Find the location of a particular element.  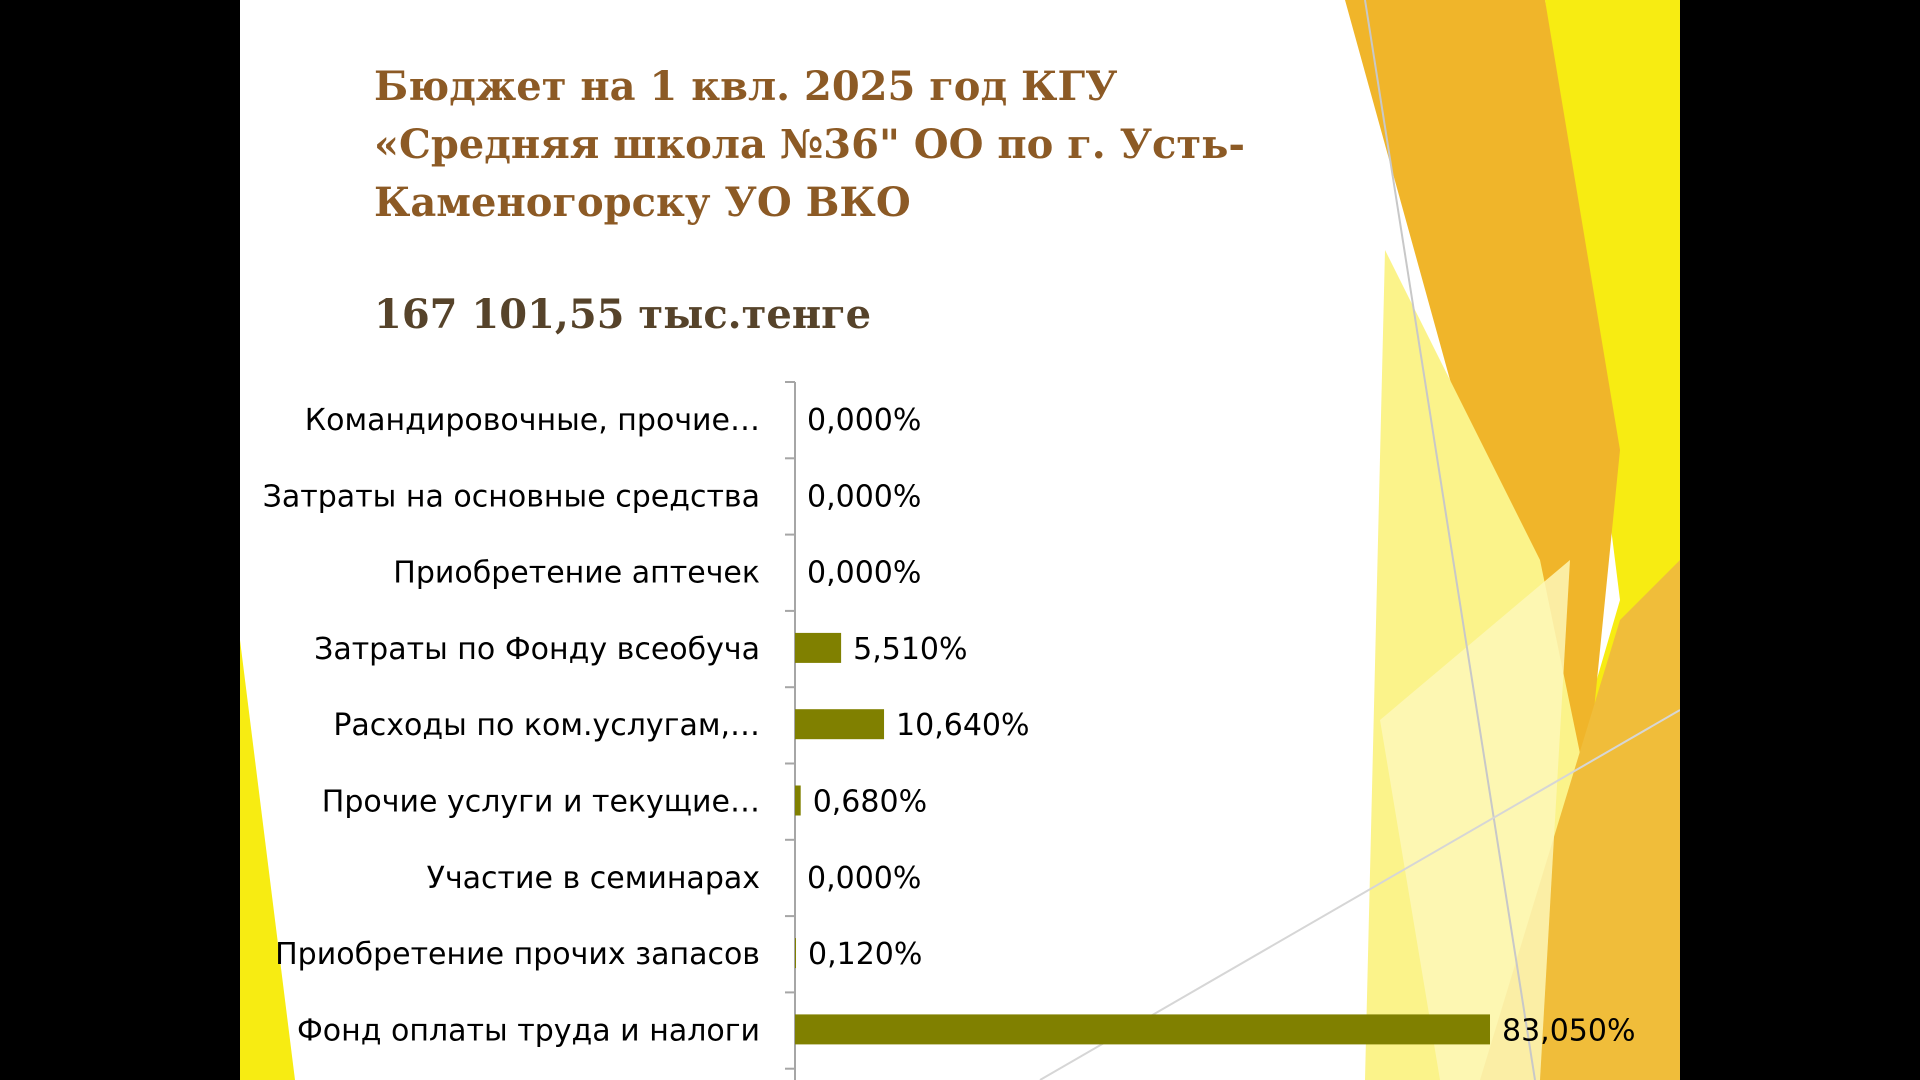

deco-left-yellow-shape is located at coordinates (267, 860).